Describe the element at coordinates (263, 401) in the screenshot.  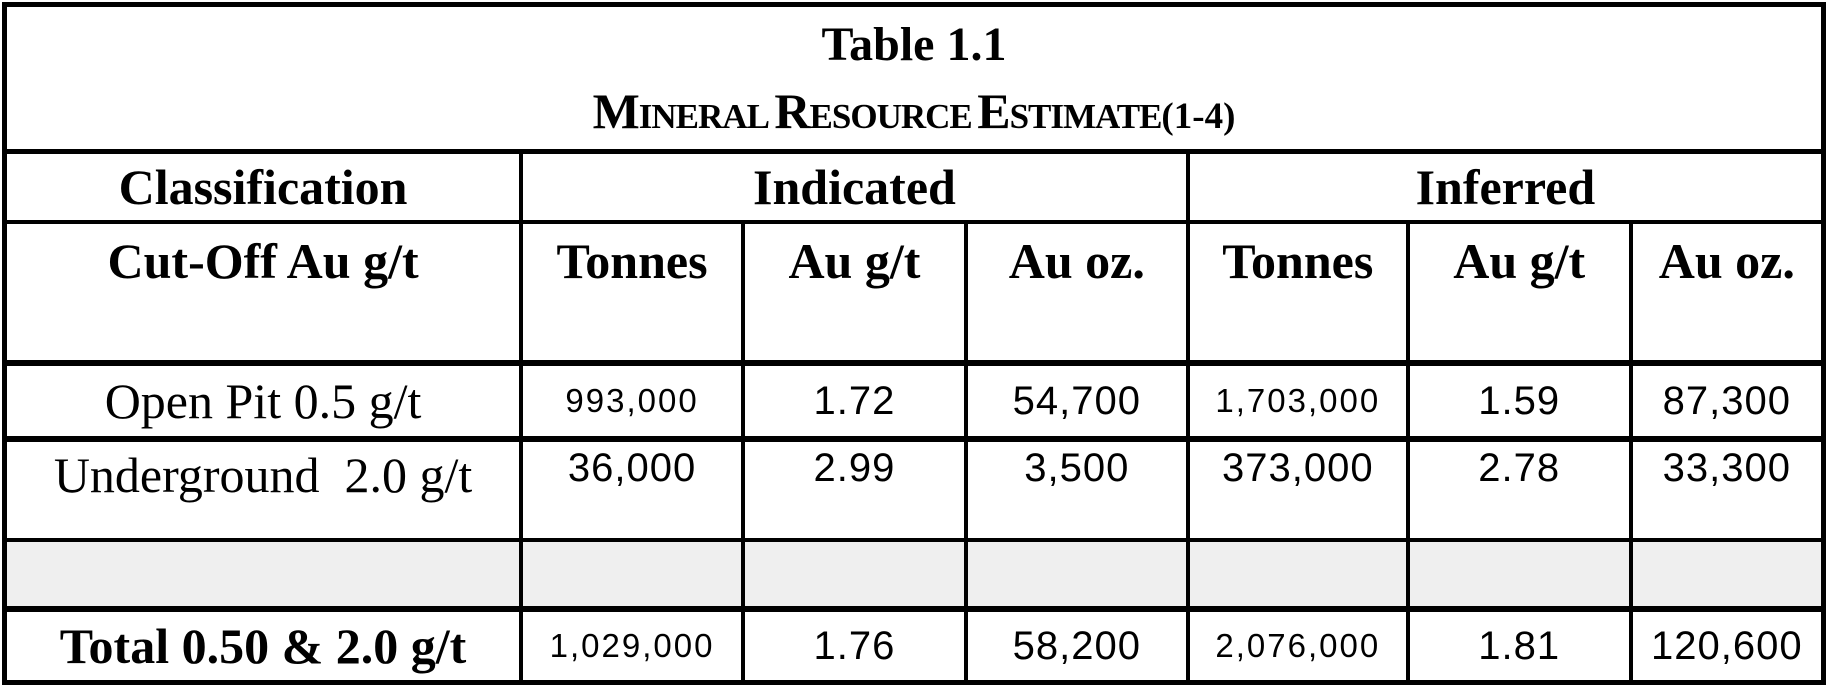
I see `row-label-open-pit-0-5-g-t: Open Pit 0.5 g/t` at that location.